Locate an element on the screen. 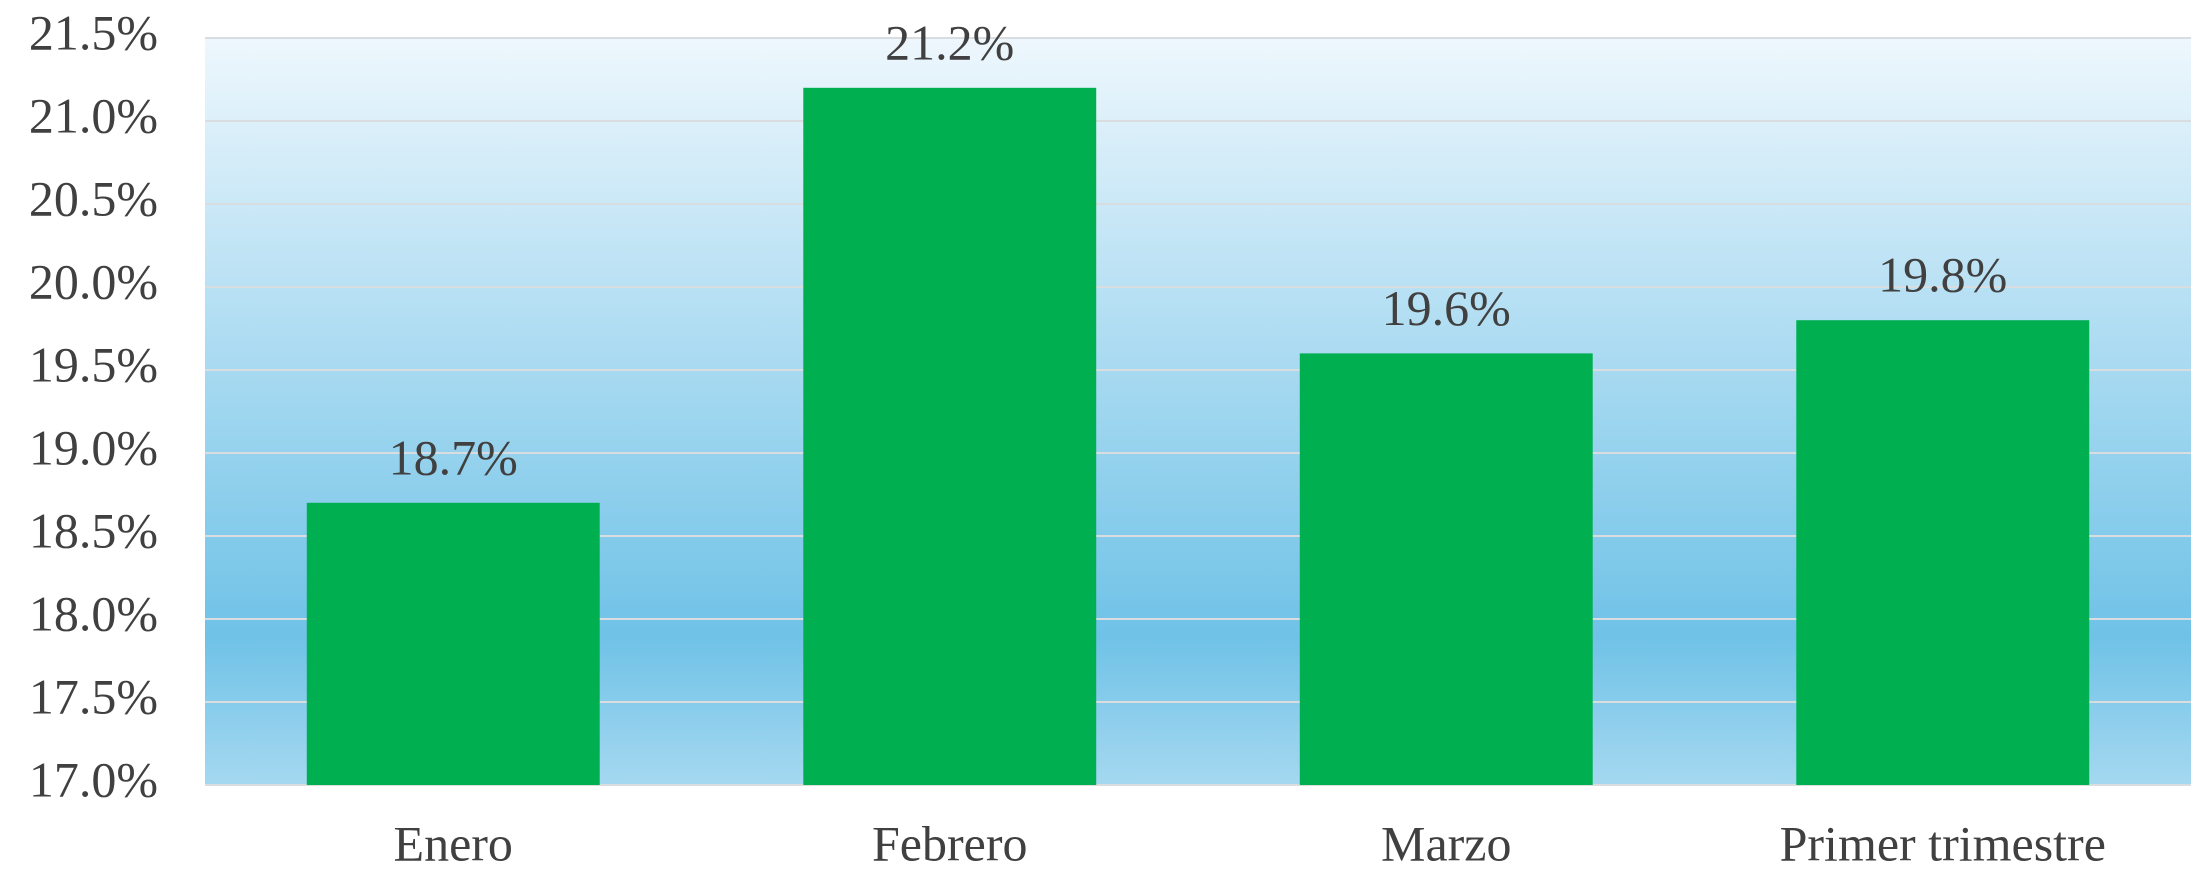  y-tick-label: 17.0% is located at coordinates (93, 779).